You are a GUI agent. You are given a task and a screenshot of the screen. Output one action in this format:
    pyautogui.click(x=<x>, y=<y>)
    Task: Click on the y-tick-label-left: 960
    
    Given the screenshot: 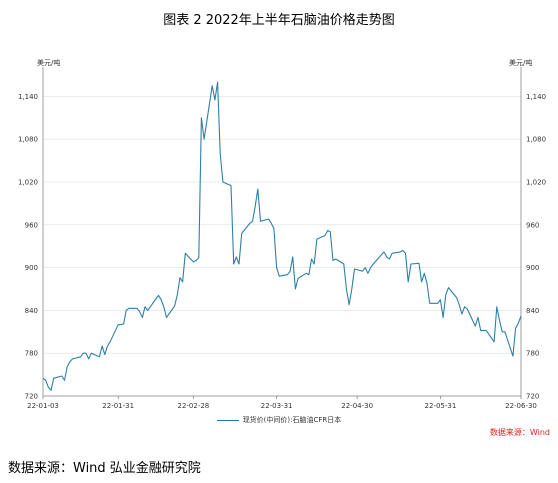 What is the action you would take?
    pyautogui.click(x=31, y=225)
    